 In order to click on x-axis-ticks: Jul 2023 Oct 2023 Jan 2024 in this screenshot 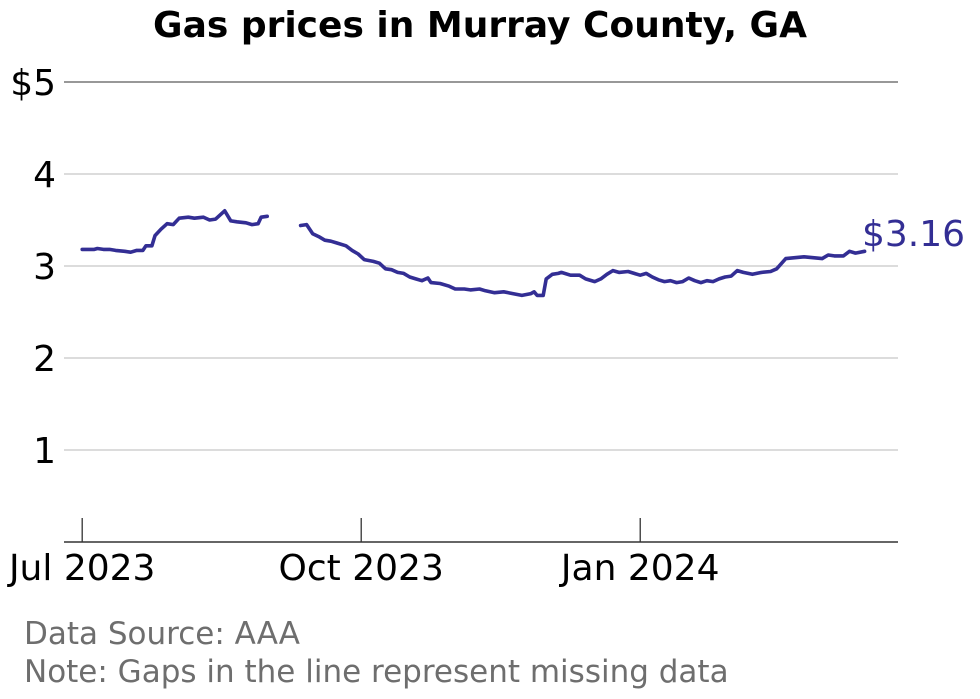, I will do `click(363, 553)`.